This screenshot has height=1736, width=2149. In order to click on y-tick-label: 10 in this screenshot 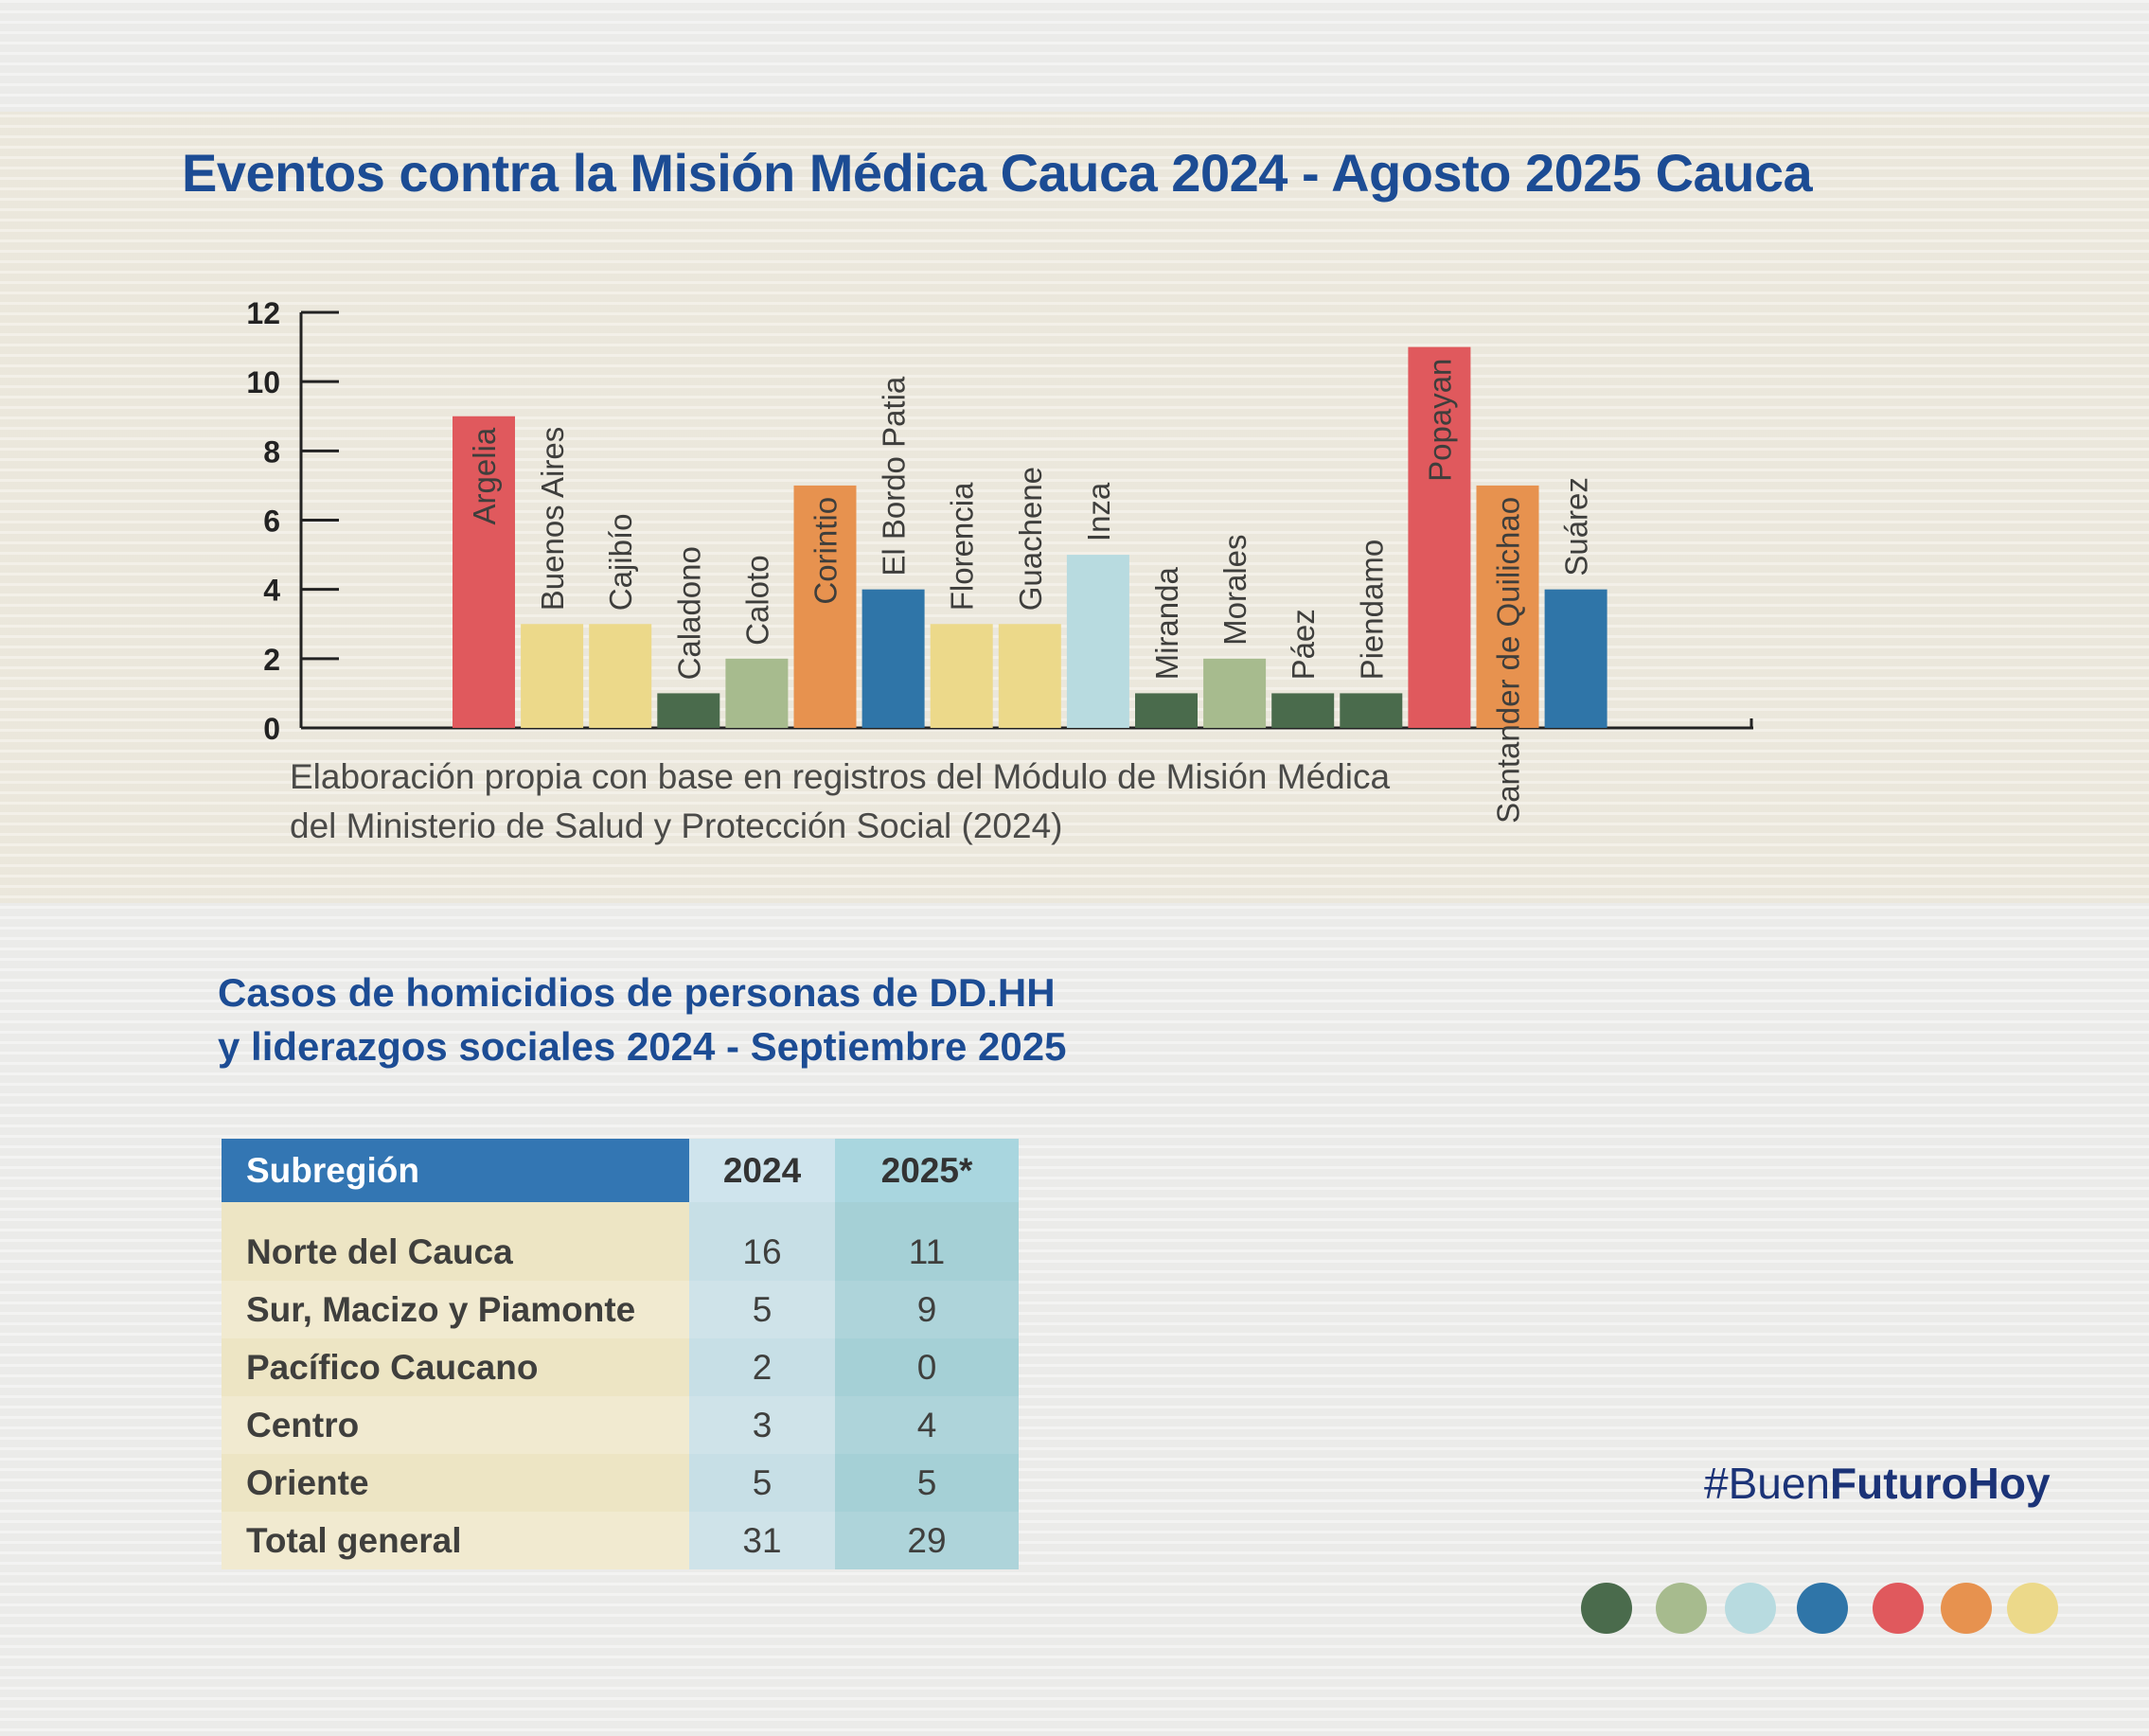, I will do `click(263, 382)`.